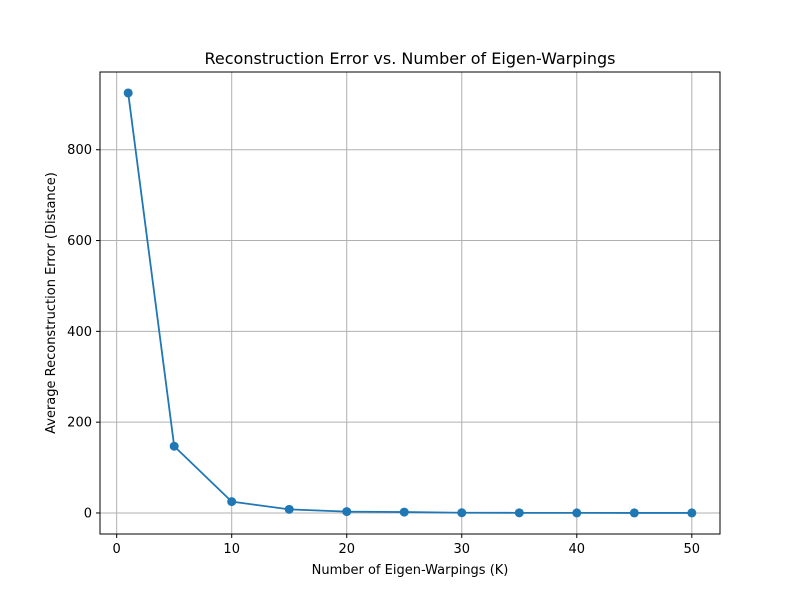 This screenshot has width=800, height=600. Describe the element at coordinates (88, 513) in the screenshot. I see `y-tick-label: 0` at that location.